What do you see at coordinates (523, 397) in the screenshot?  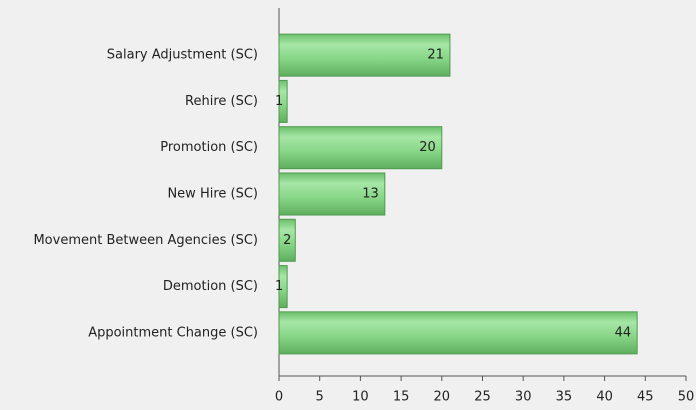 I see `x-tick-label: 30` at bounding box center [523, 397].